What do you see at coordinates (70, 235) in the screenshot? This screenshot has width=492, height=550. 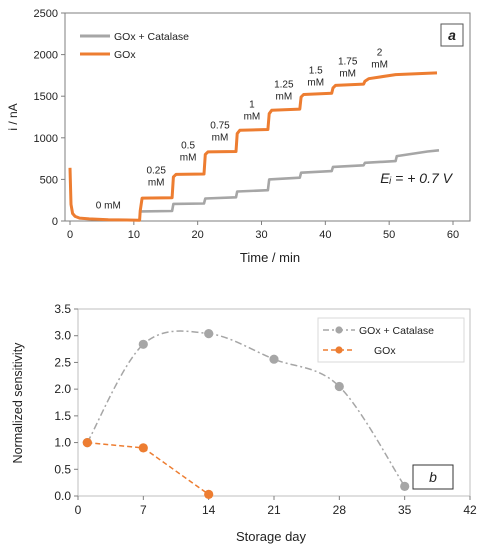 I see `x-tick-label-a-0: 0` at bounding box center [70, 235].